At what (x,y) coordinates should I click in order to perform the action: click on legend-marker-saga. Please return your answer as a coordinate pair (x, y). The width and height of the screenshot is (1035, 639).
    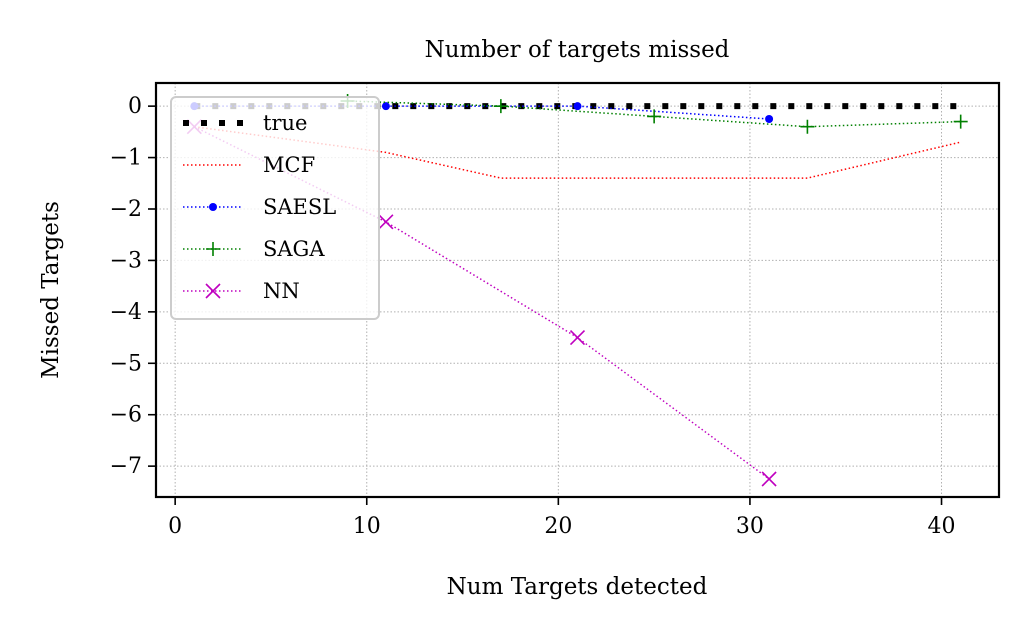
    Looking at the image, I should click on (213, 249).